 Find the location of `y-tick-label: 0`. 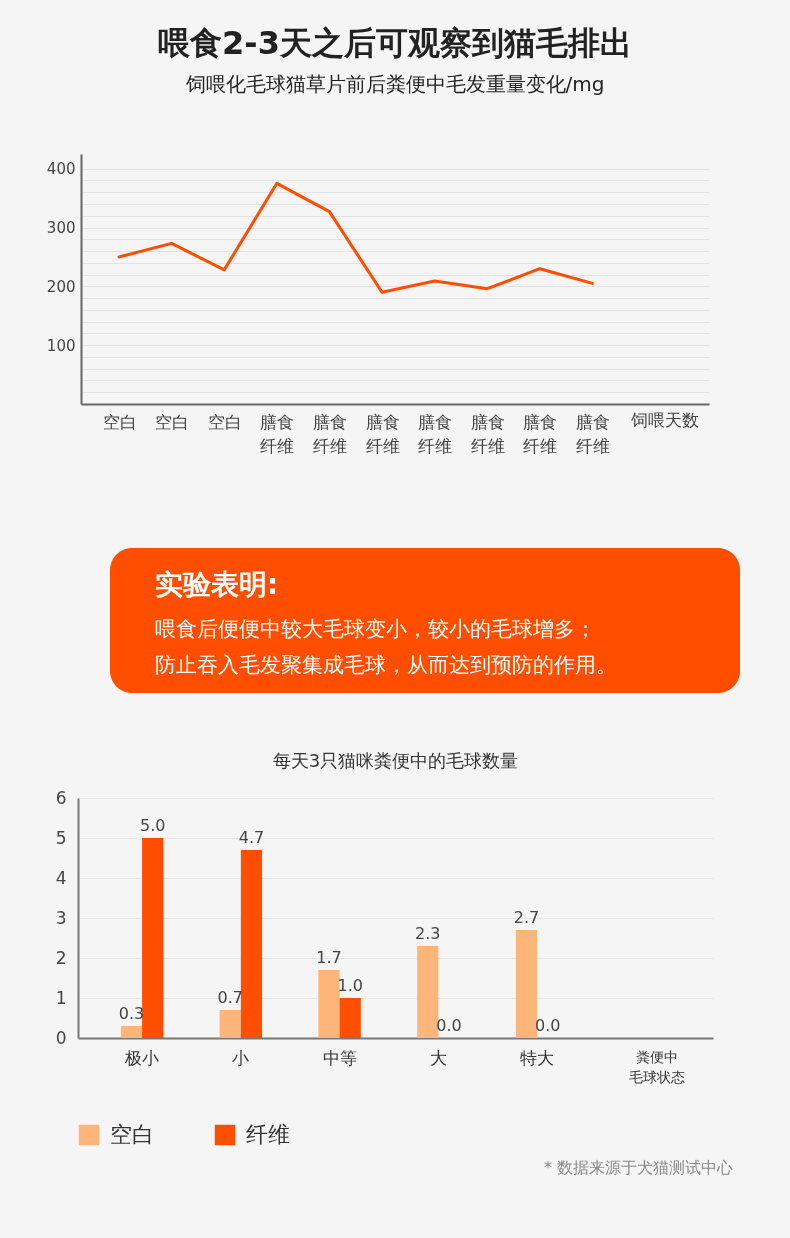

y-tick-label: 0 is located at coordinates (61, 1037).